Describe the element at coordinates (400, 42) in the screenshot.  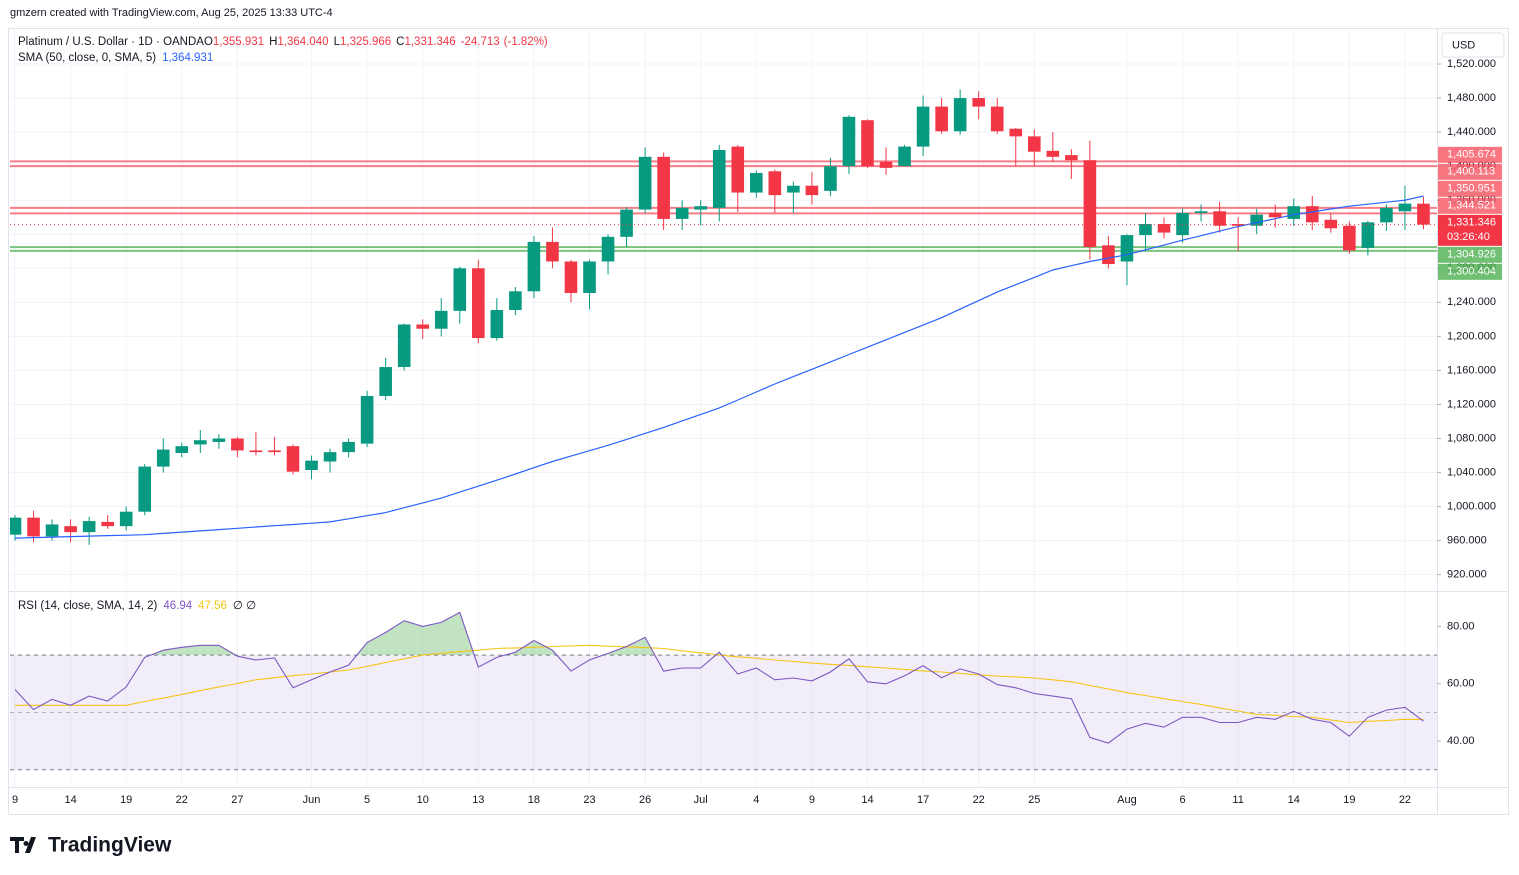
I see `legend-item: C` at that location.